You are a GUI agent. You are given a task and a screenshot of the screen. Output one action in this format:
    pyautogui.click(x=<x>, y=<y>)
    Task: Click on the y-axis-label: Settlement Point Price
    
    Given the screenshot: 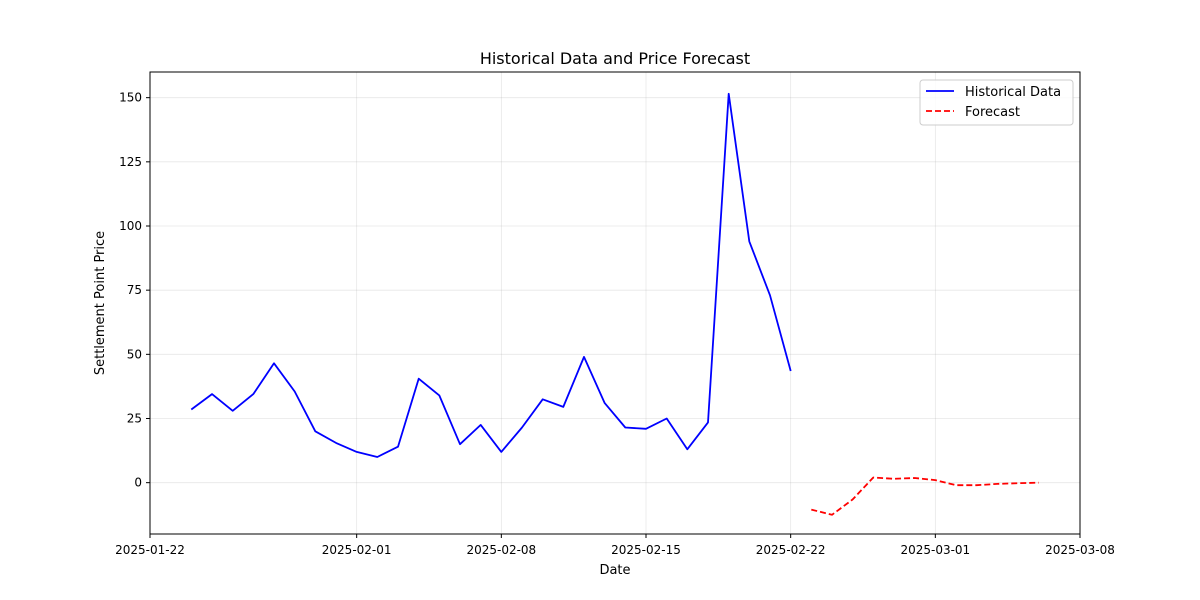 What is the action you would take?
    pyautogui.click(x=100, y=303)
    